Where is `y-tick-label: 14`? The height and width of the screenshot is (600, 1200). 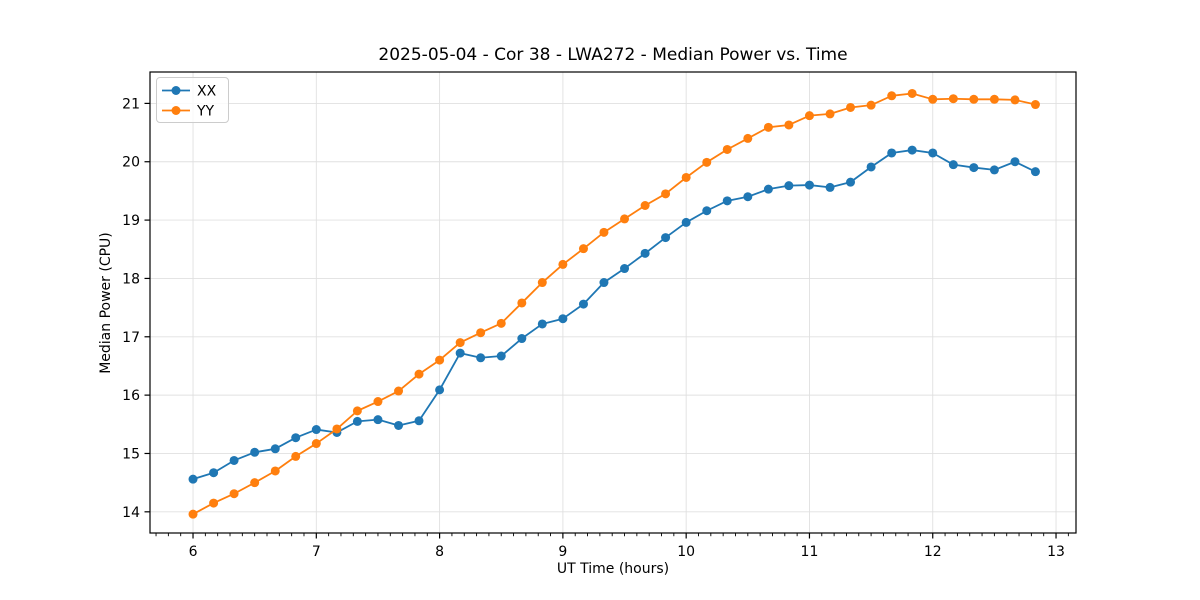
y-tick-label: 14 is located at coordinates (131, 513).